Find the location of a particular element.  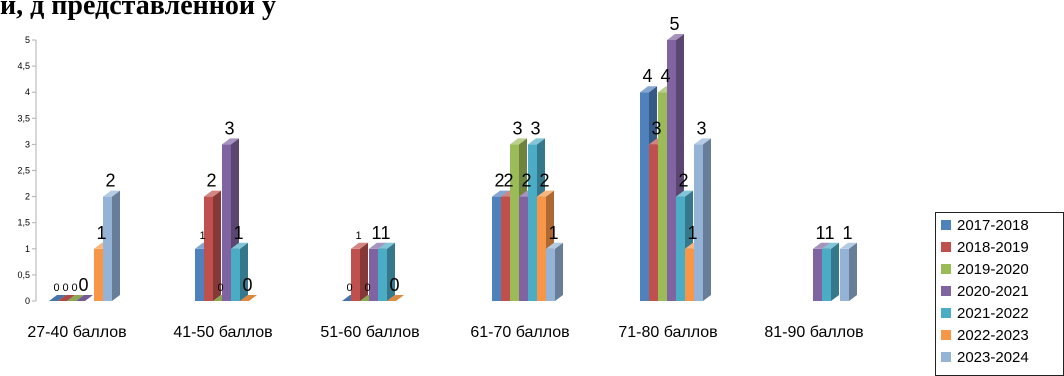

y-tick-label: 3,5 is located at coordinates (23, 118).